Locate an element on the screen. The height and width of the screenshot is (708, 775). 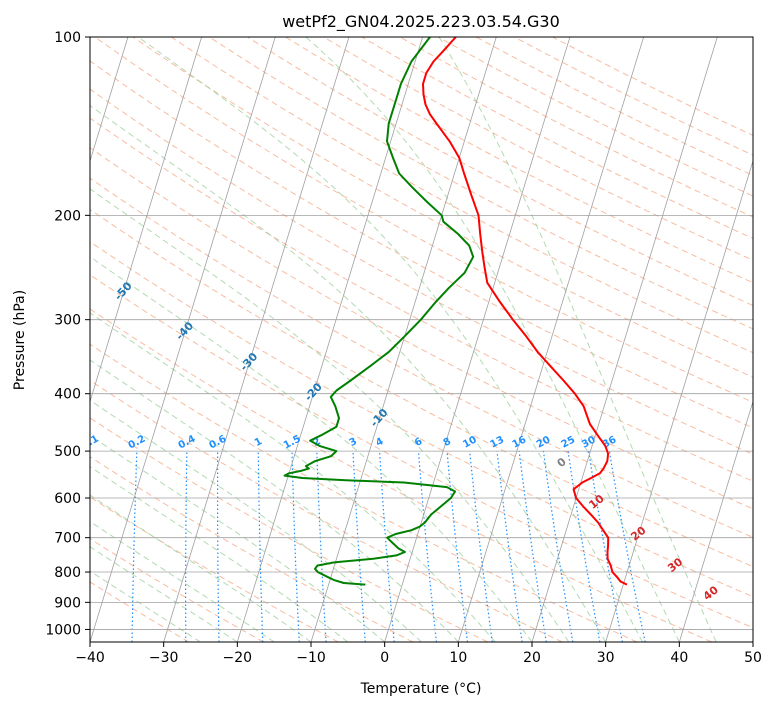
y-tick-label: 400 is located at coordinates (67, 395).